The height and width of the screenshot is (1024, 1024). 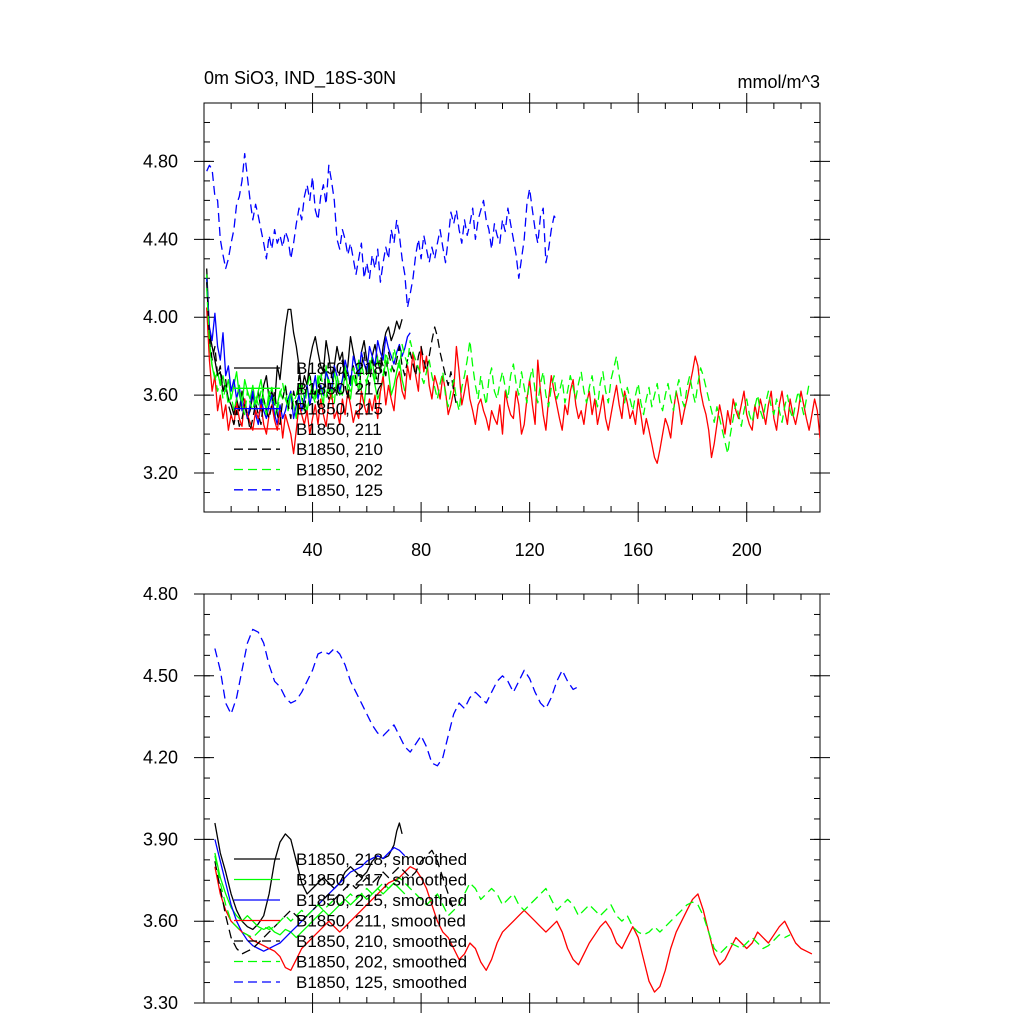 I want to click on smoothed-series-b1850-210-smoothed, so click(x=334, y=902).